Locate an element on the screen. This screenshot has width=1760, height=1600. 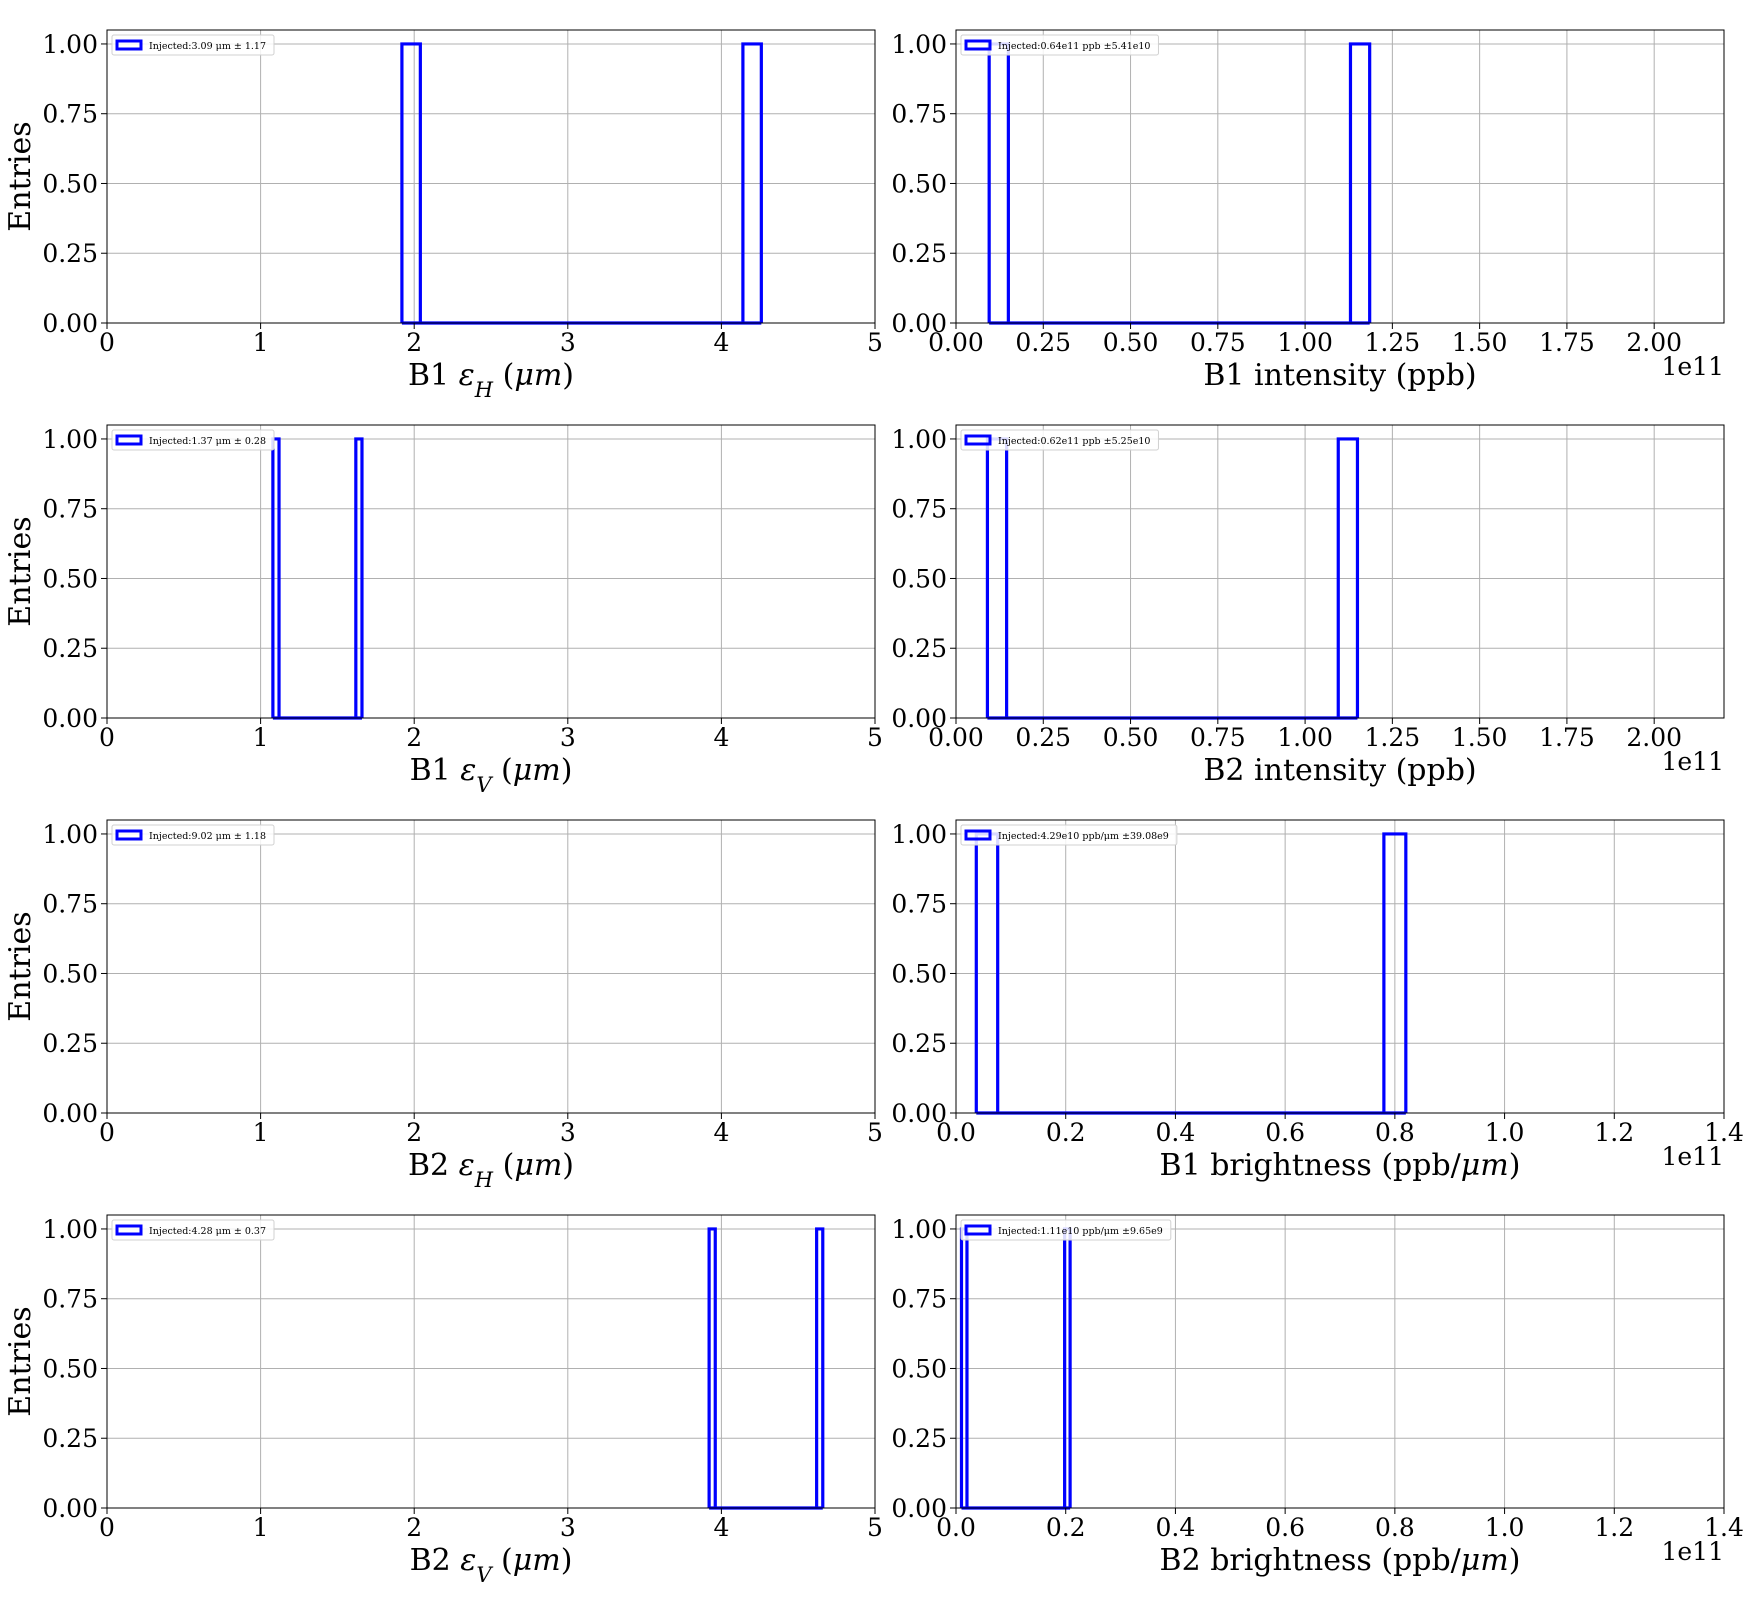
x-axis-label: B1 intensity (ppb) is located at coordinates (1339, 375).